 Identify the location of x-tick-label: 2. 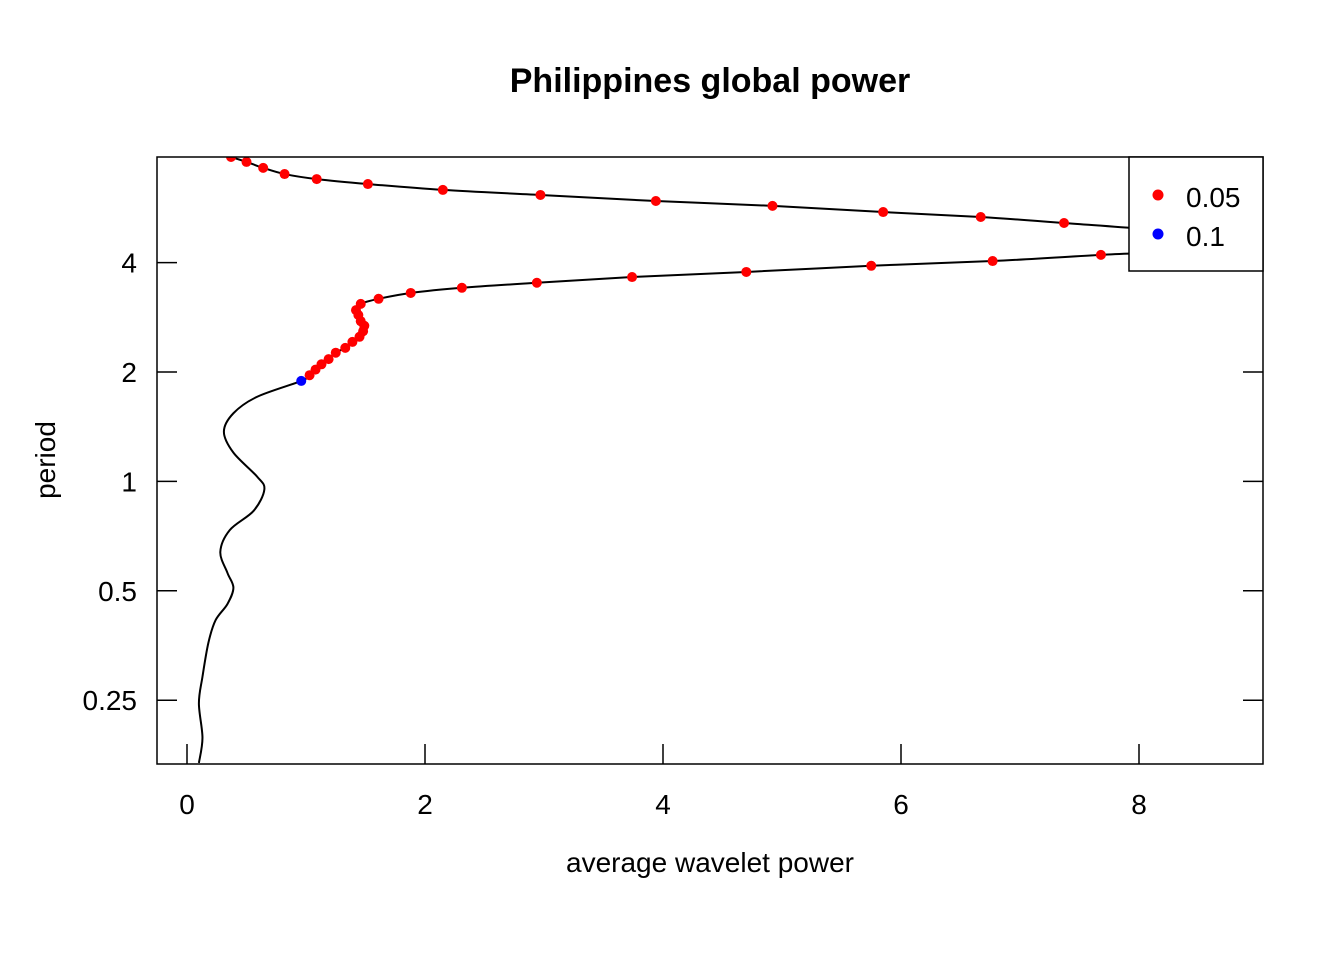
(425, 804).